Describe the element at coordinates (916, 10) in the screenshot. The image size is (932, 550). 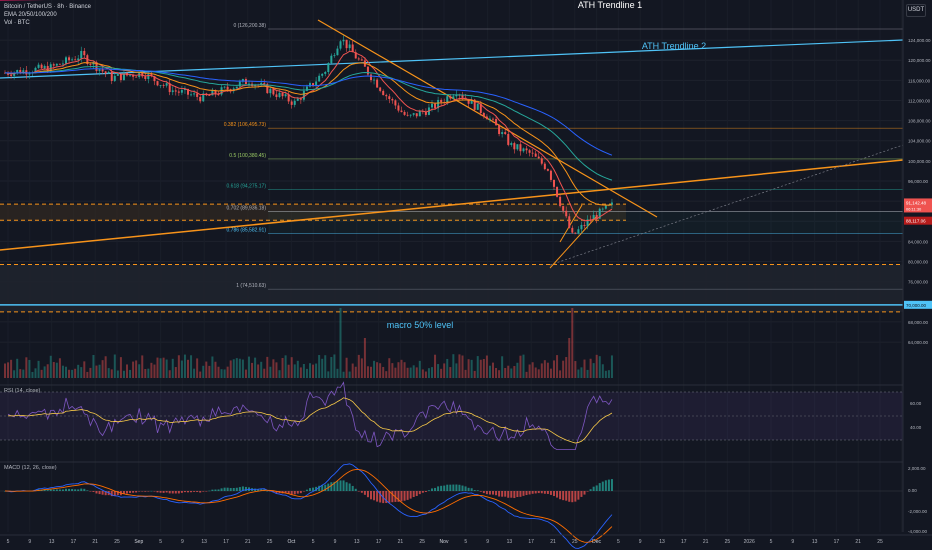
I see `currency-button: USDT` at that location.